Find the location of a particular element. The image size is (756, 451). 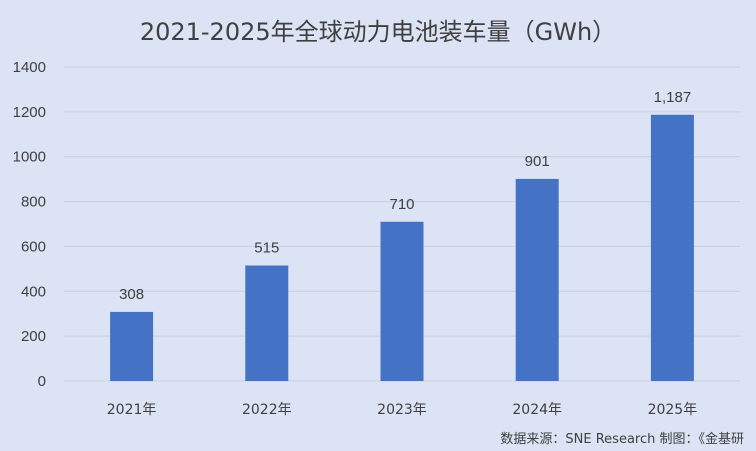

source-note: 数据来源：SNE Research 制图：《金基研 is located at coordinates (622, 439).